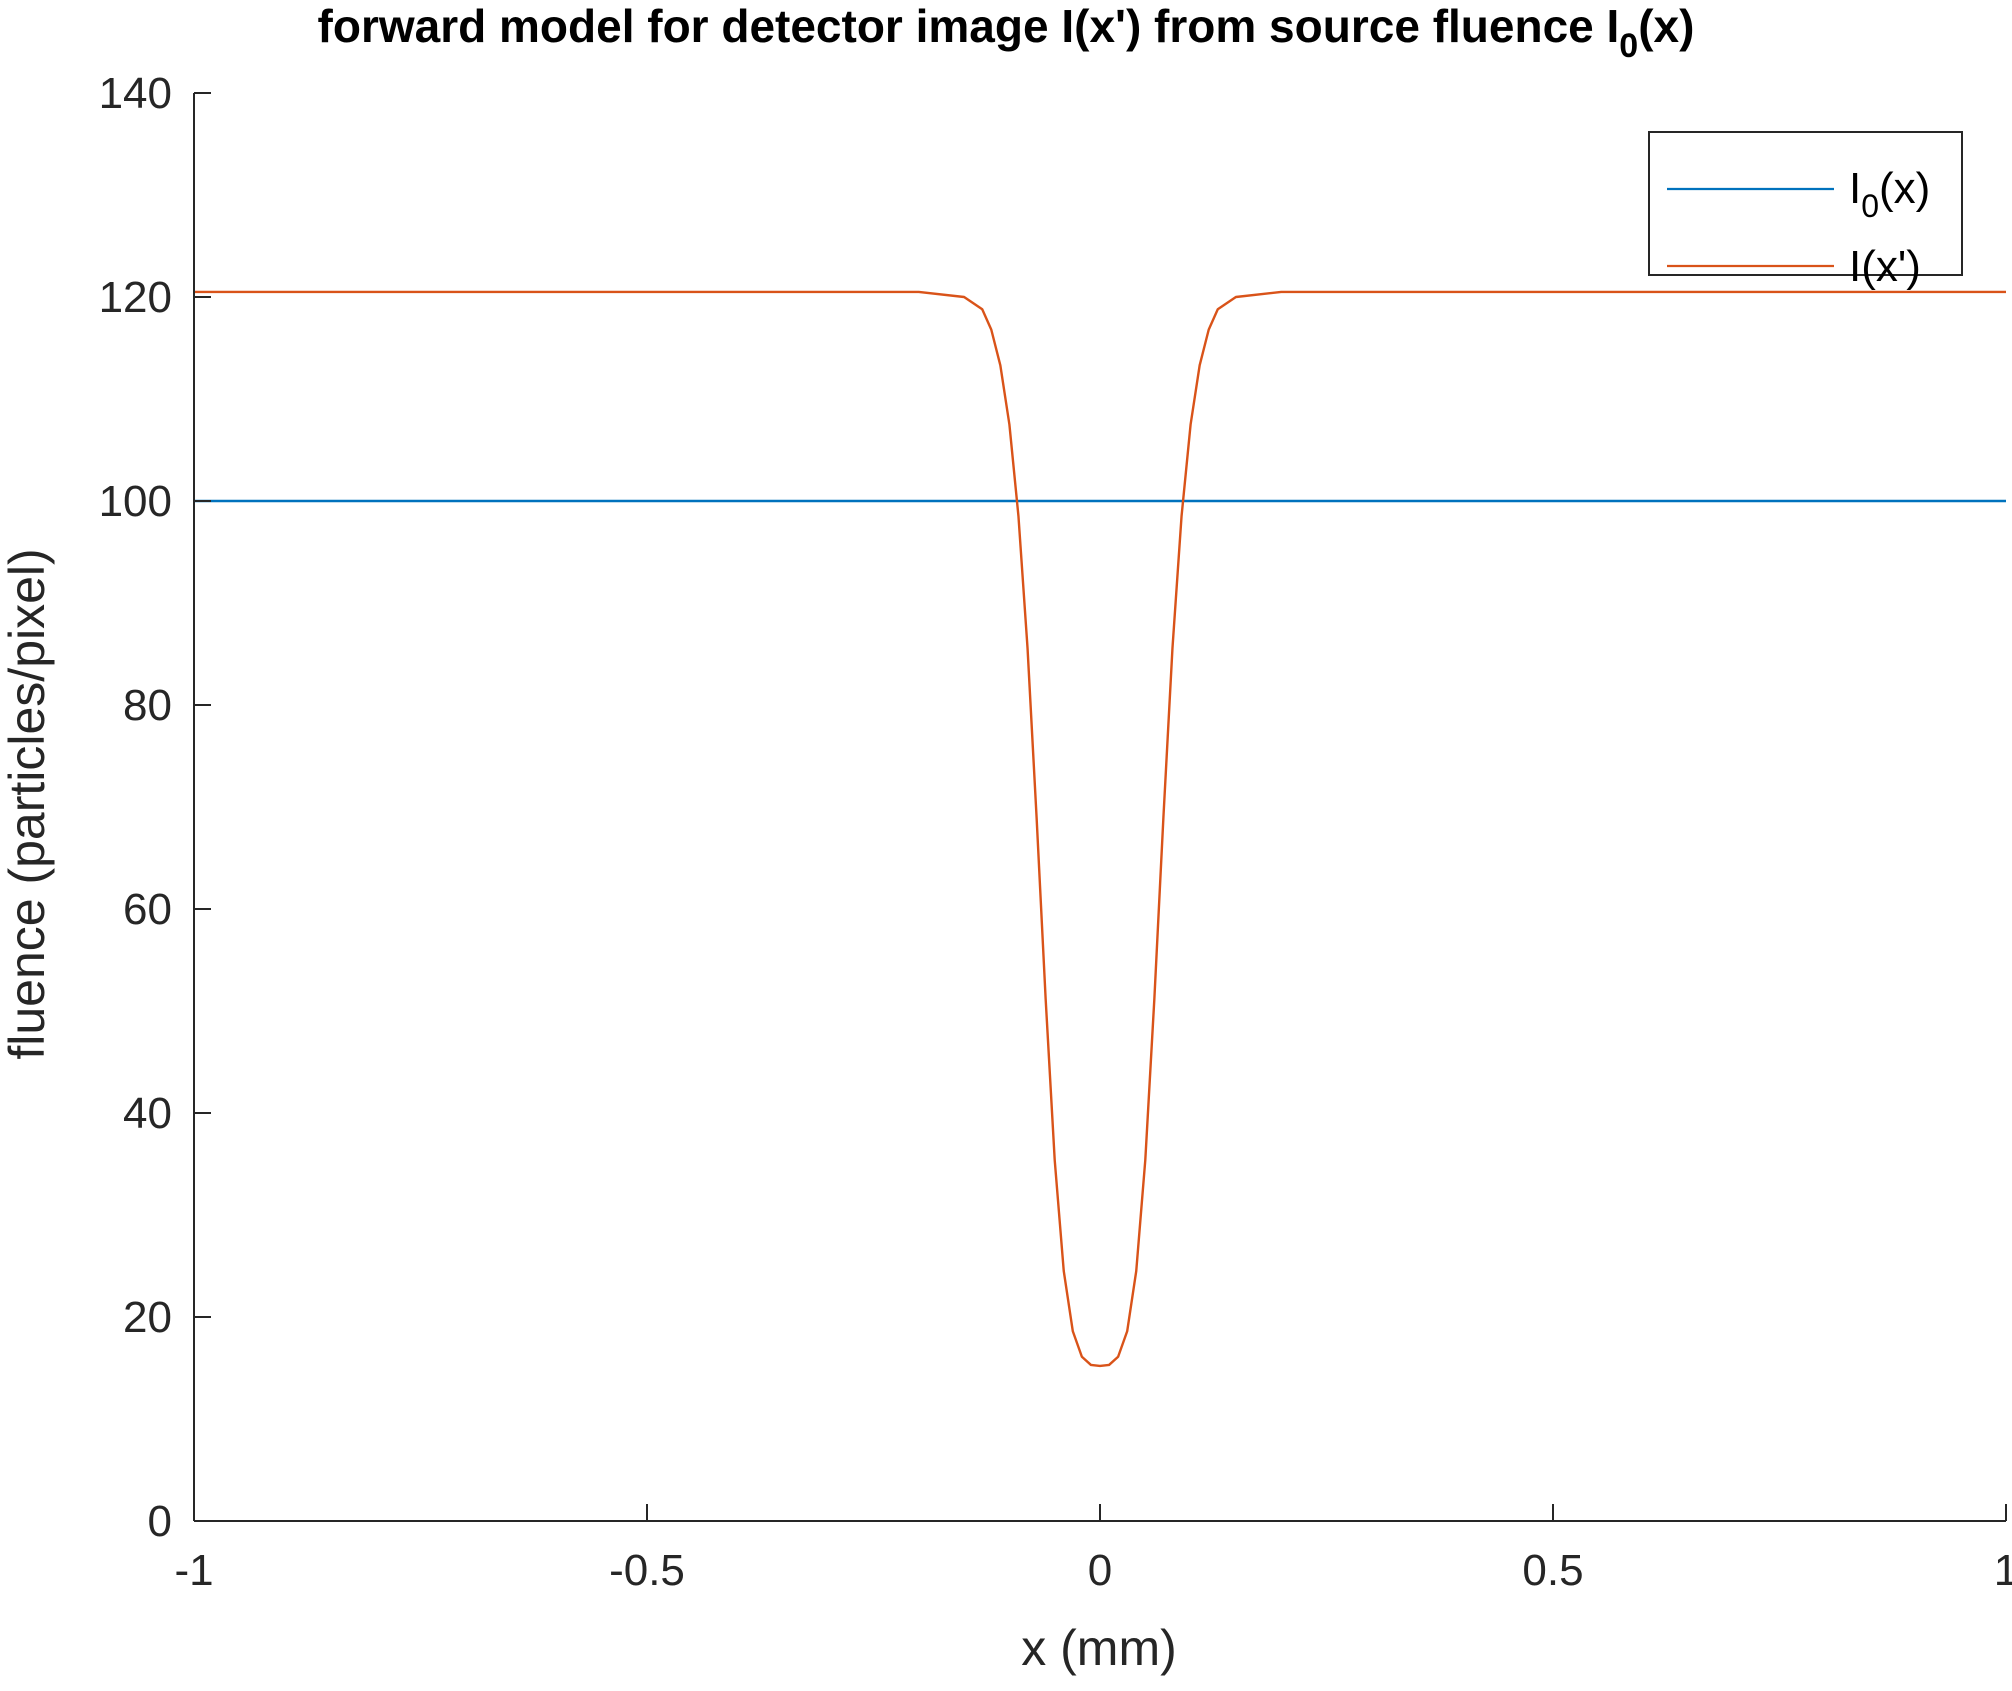 The height and width of the screenshot is (1691, 2012). I want to click on y-axis-label: fluence (particles/pixel), so click(27, 803).